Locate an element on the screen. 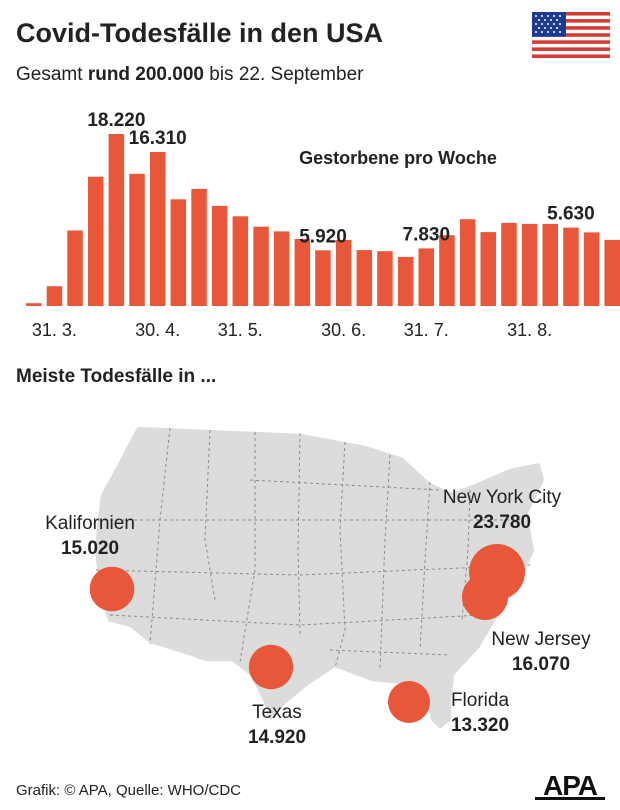 The width and height of the screenshot is (620, 810). chart-title: Covid-Todesfälle in den USA is located at coordinates (200, 33).